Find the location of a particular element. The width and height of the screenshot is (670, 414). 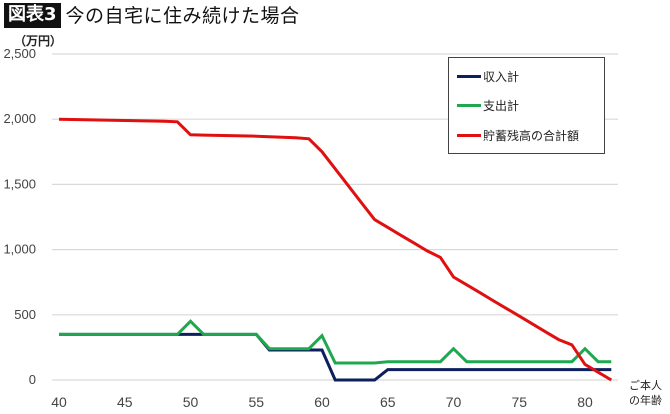

x-tick-label: 50 is located at coordinates (191, 402).